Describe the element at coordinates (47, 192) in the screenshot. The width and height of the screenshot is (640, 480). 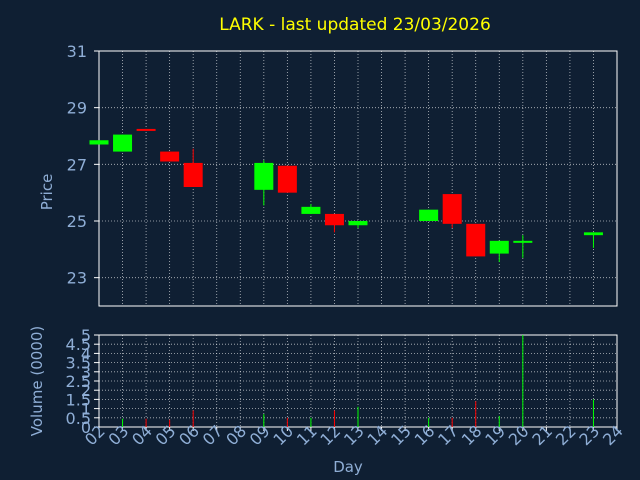
I see `price-axis-label: Price` at that location.